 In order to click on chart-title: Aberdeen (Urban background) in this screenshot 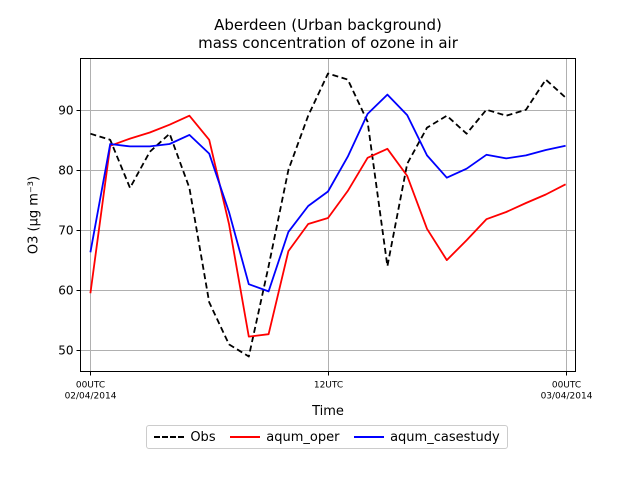, I will do `click(328, 25)`.